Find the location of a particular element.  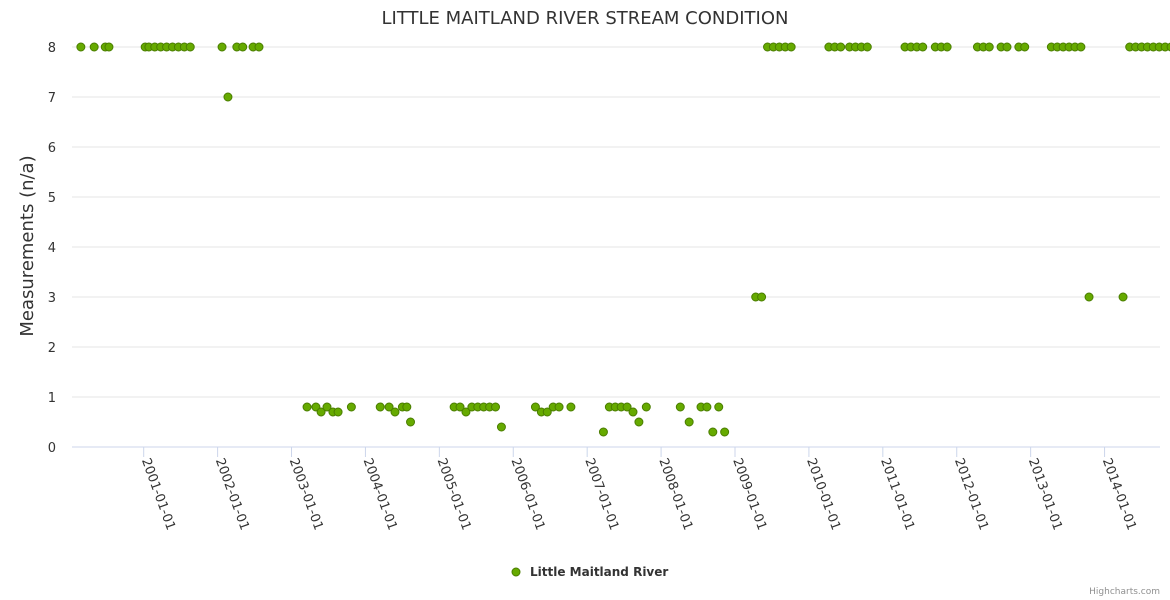

legend: Little Maitland River is located at coordinates (589, 572).